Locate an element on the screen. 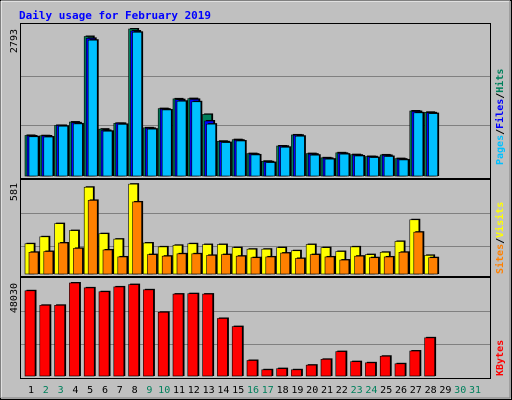 This screenshot has height=400, width=512. day-label-12: 12 is located at coordinates (194, 390).